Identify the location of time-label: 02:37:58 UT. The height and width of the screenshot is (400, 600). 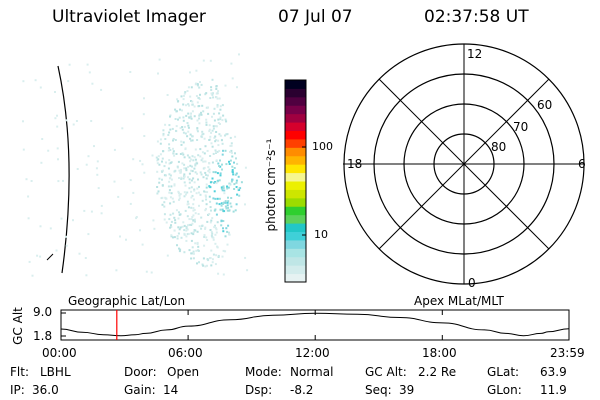
(476, 17).